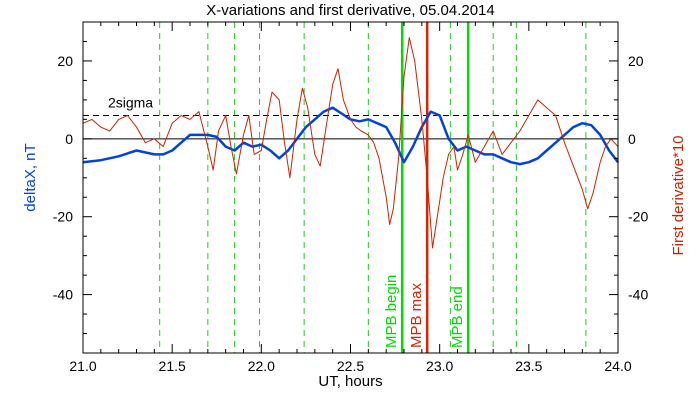  Describe the element at coordinates (172, 366) in the screenshot. I see `x-tick-label: 21.5` at that location.